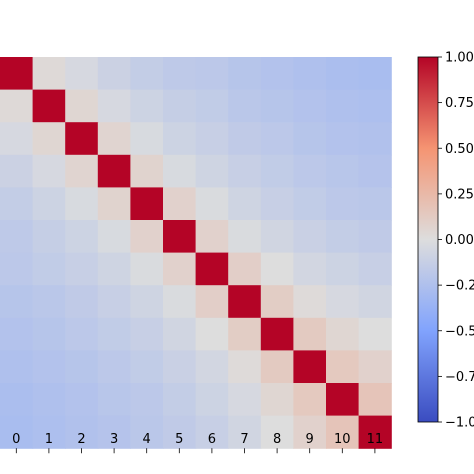 This screenshot has height=474, width=474. Describe the element at coordinates (16, 439) in the screenshot. I see `x-tick-label: 0` at that location.